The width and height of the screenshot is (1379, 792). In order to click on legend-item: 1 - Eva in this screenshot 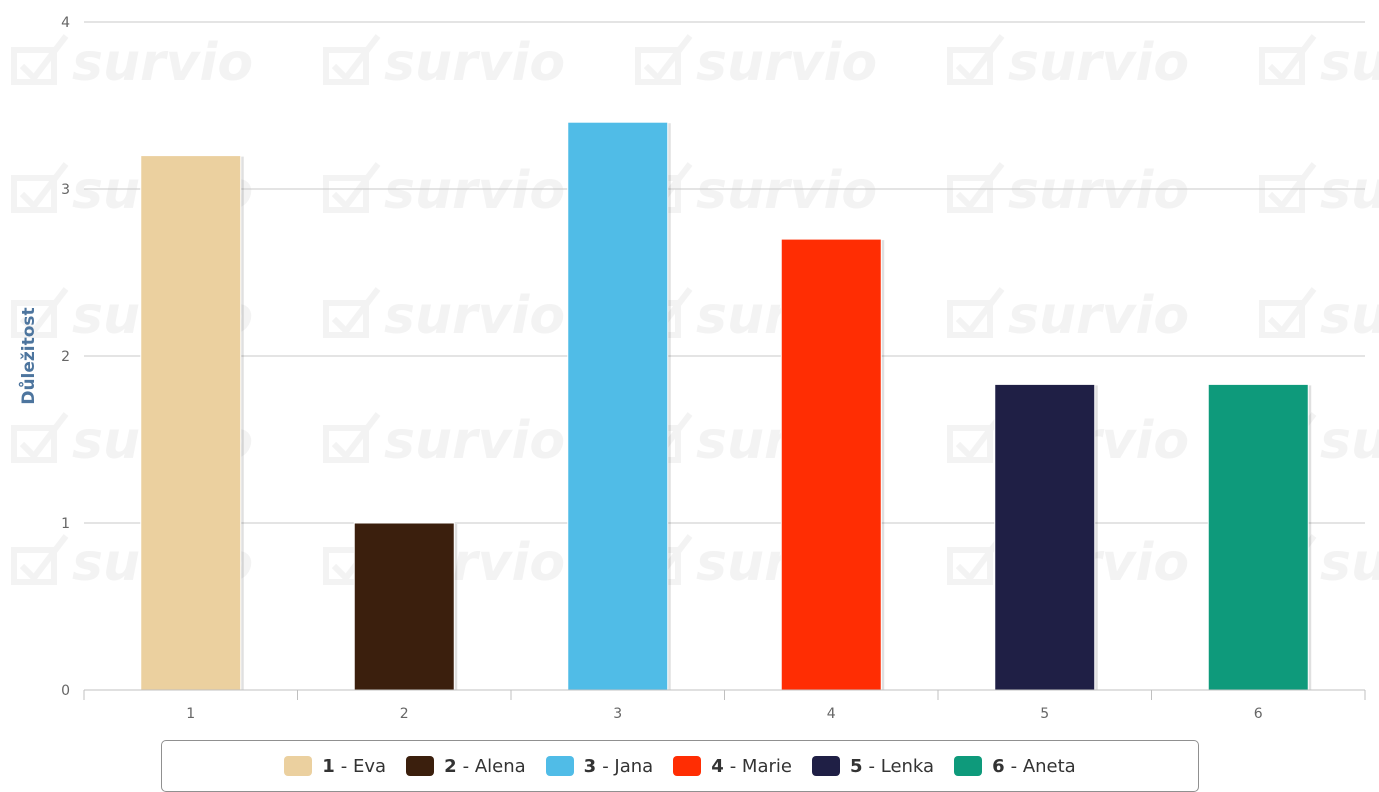, I will do `click(335, 766)`.